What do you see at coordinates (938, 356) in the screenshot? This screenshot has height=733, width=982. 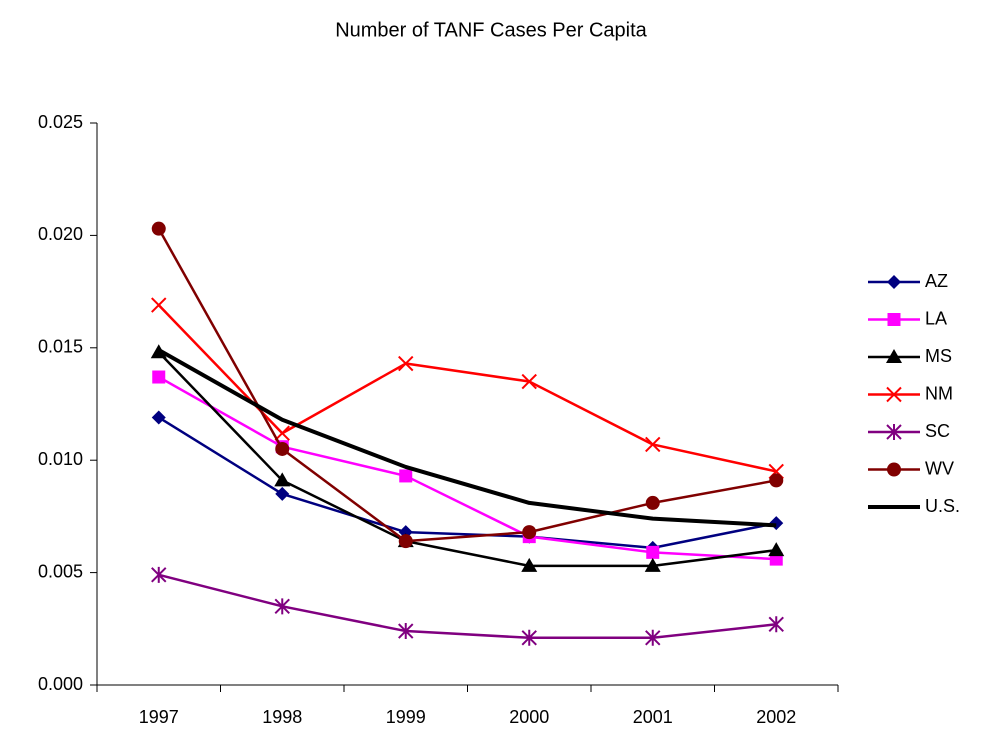 I see `legend-label: MS` at bounding box center [938, 356].